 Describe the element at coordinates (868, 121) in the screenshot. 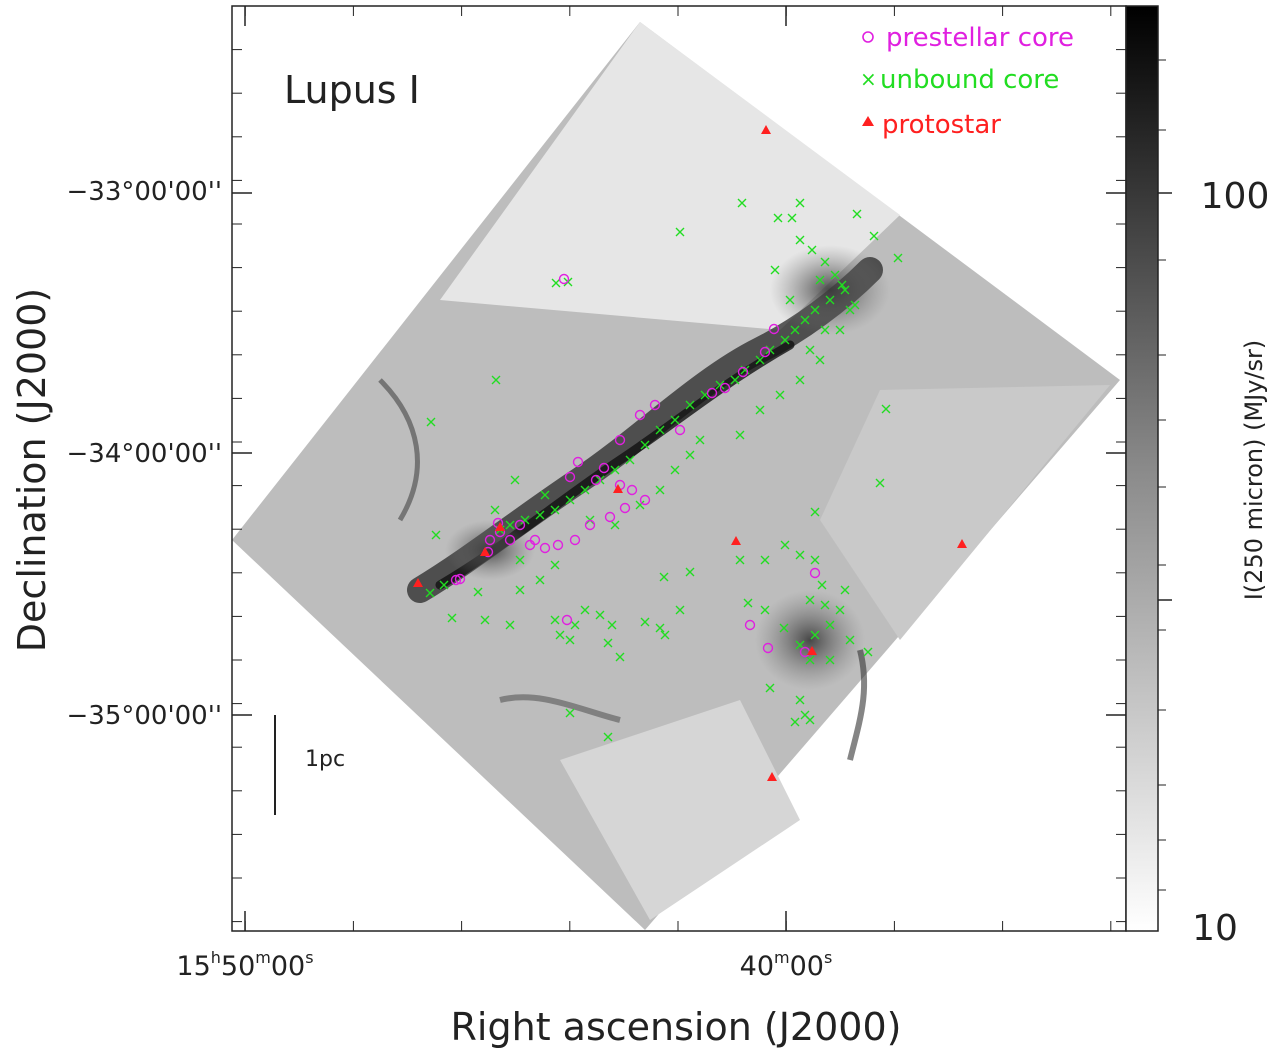

I see `protostar-marker-icon` at that location.